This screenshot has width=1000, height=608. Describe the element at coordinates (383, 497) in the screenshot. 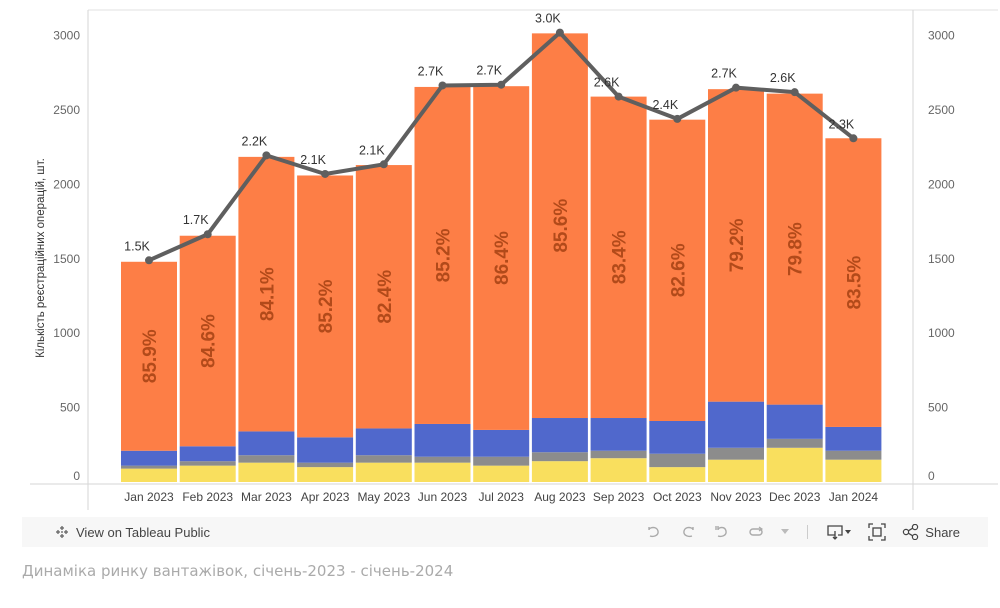

I see `x-tick-label: May 2023` at that location.